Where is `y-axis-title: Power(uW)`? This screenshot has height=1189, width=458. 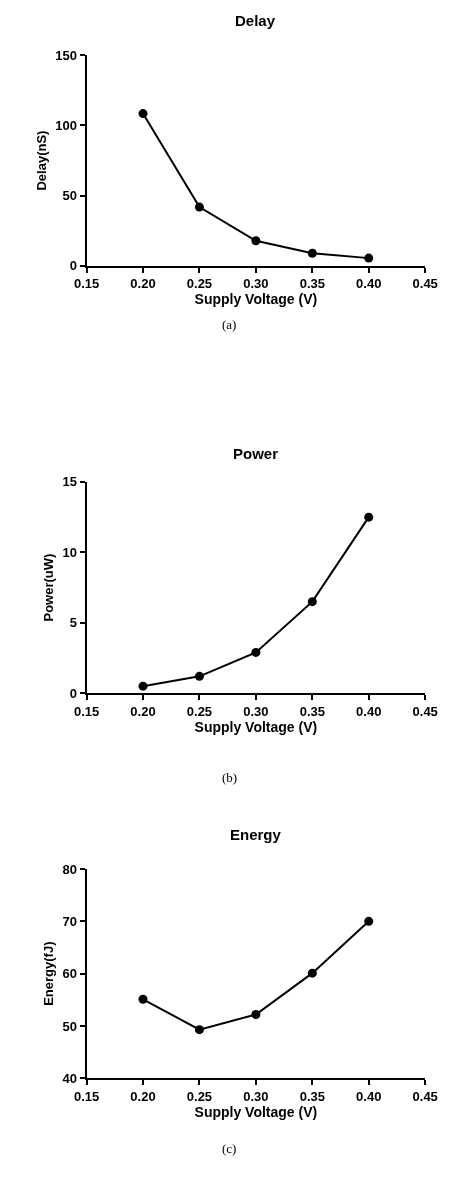 y-axis-title: Power(uW) is located at coordinates (48, 587).